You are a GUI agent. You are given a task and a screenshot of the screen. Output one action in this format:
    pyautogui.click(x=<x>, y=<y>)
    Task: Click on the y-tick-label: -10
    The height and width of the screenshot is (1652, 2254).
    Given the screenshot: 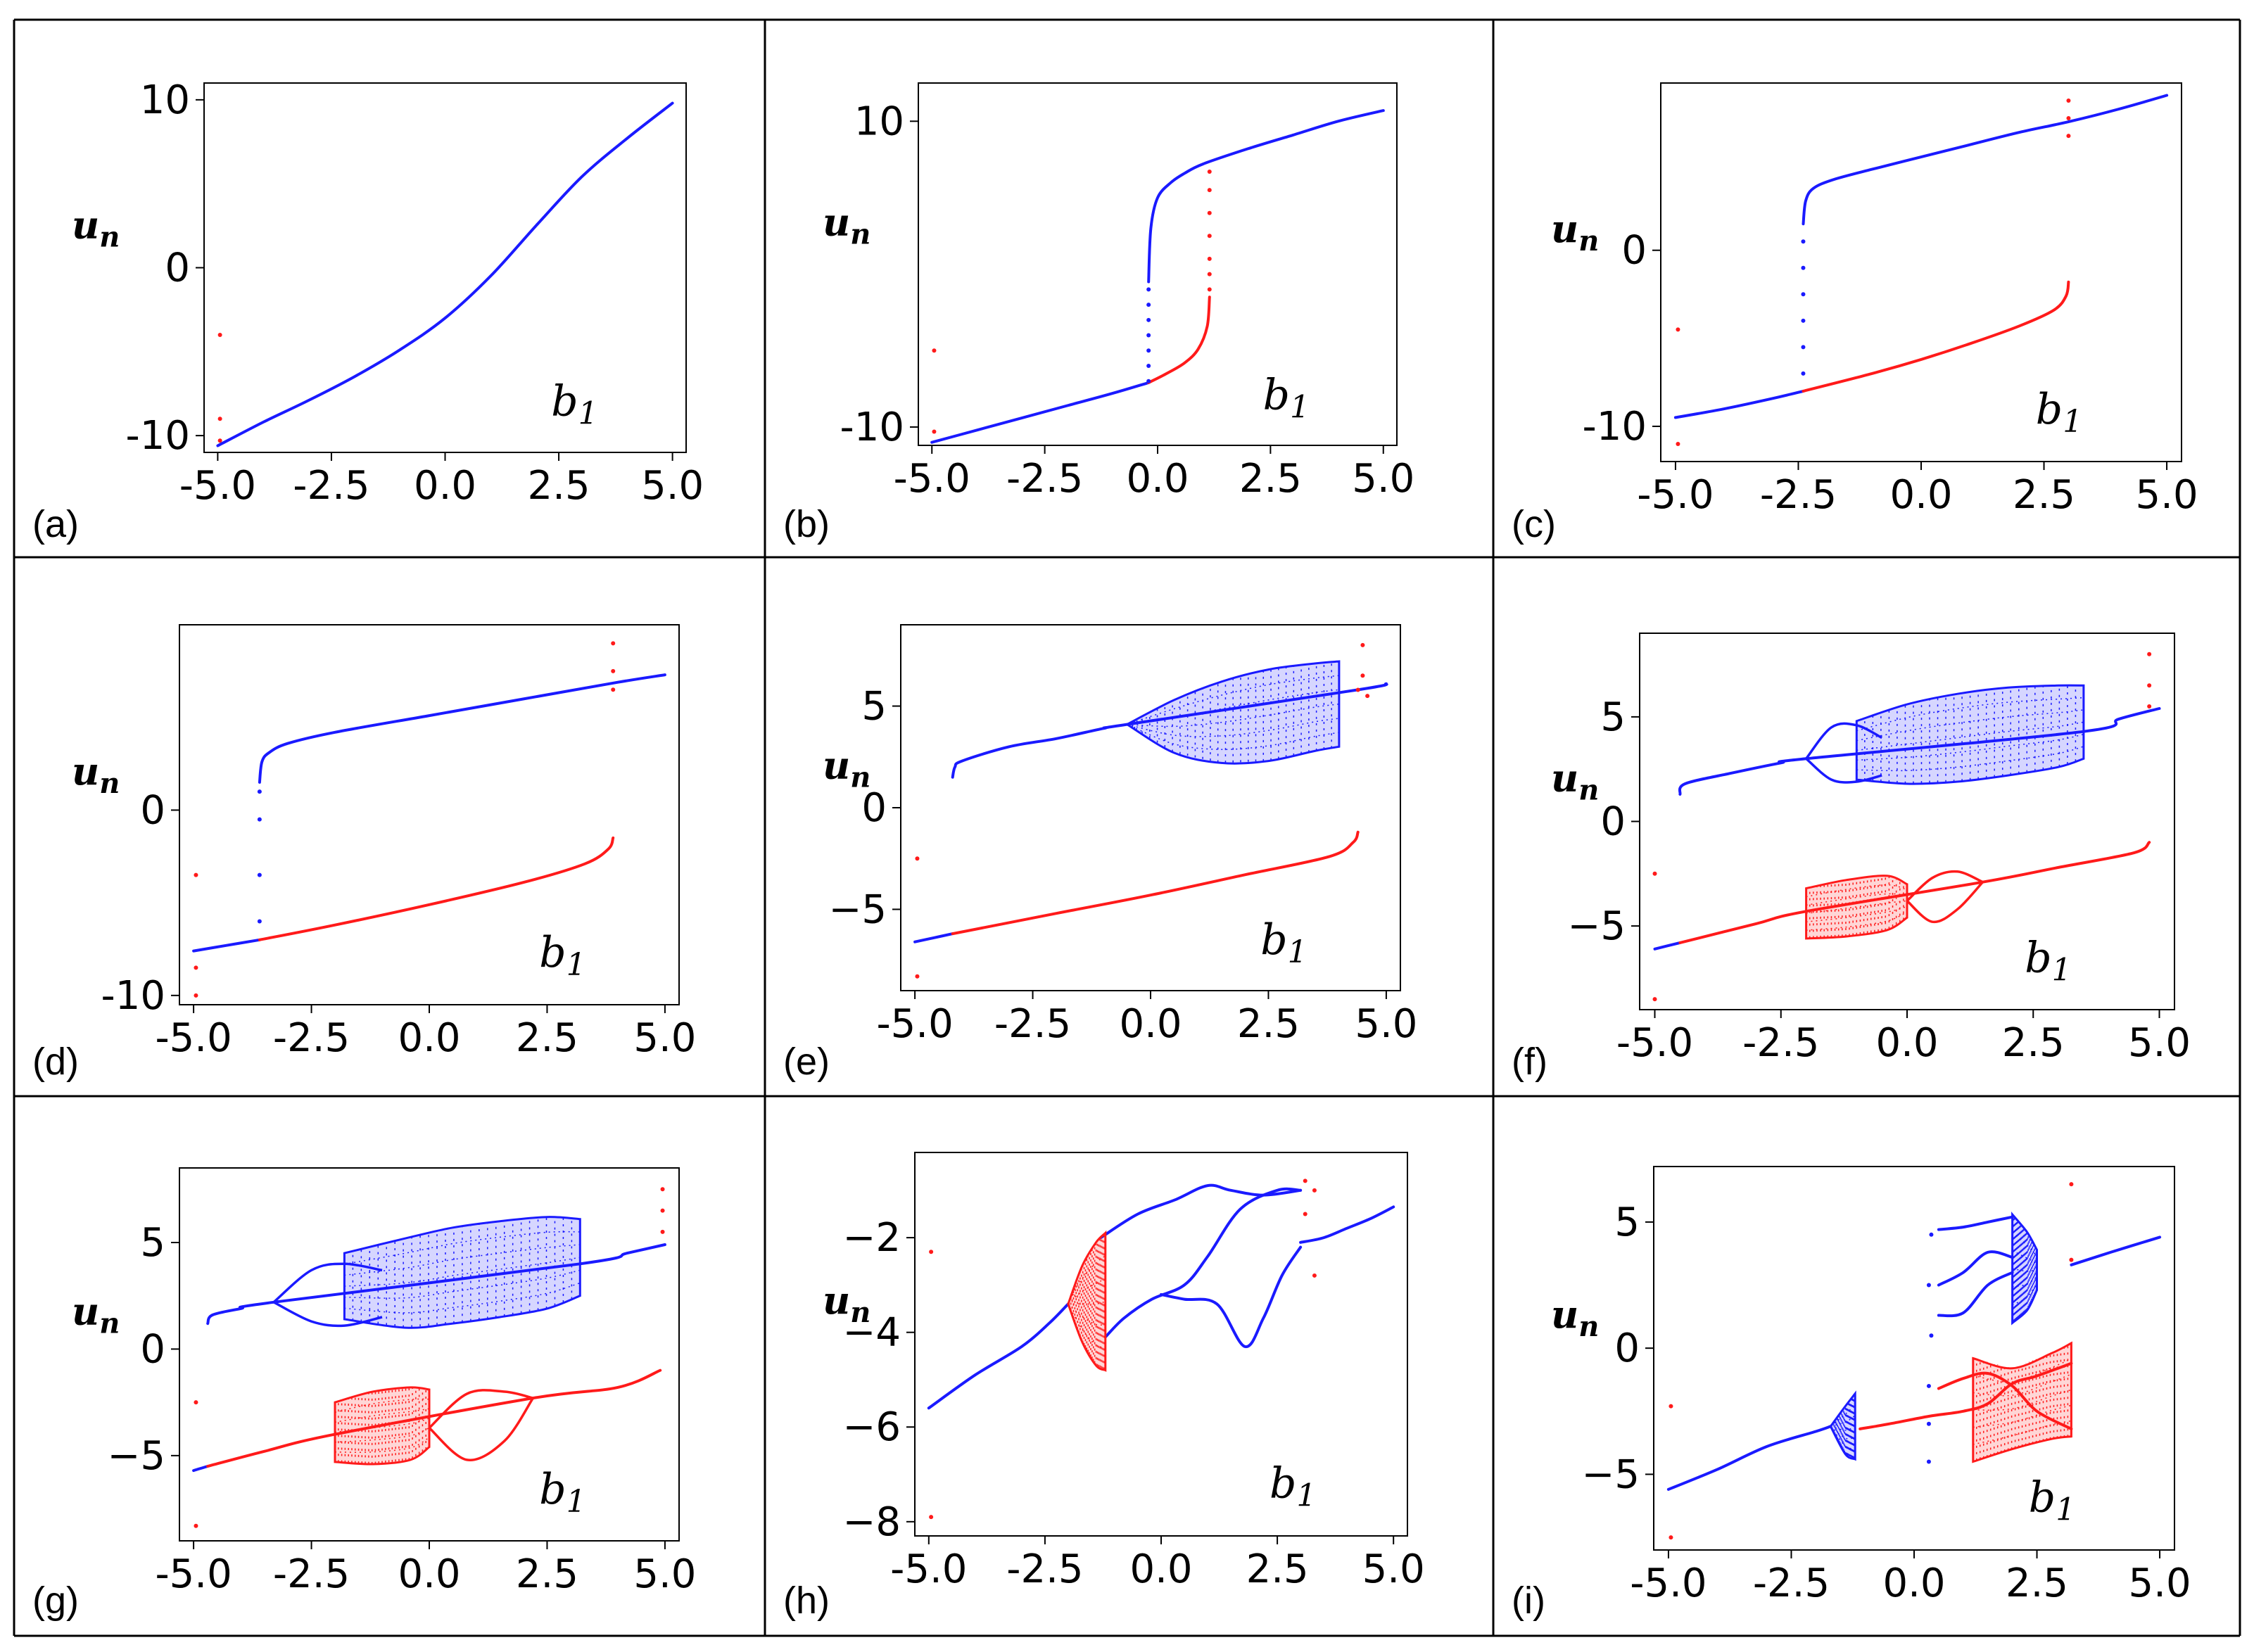 What is the action you would take?
    pyautogui.click(x=133, y=996)
    